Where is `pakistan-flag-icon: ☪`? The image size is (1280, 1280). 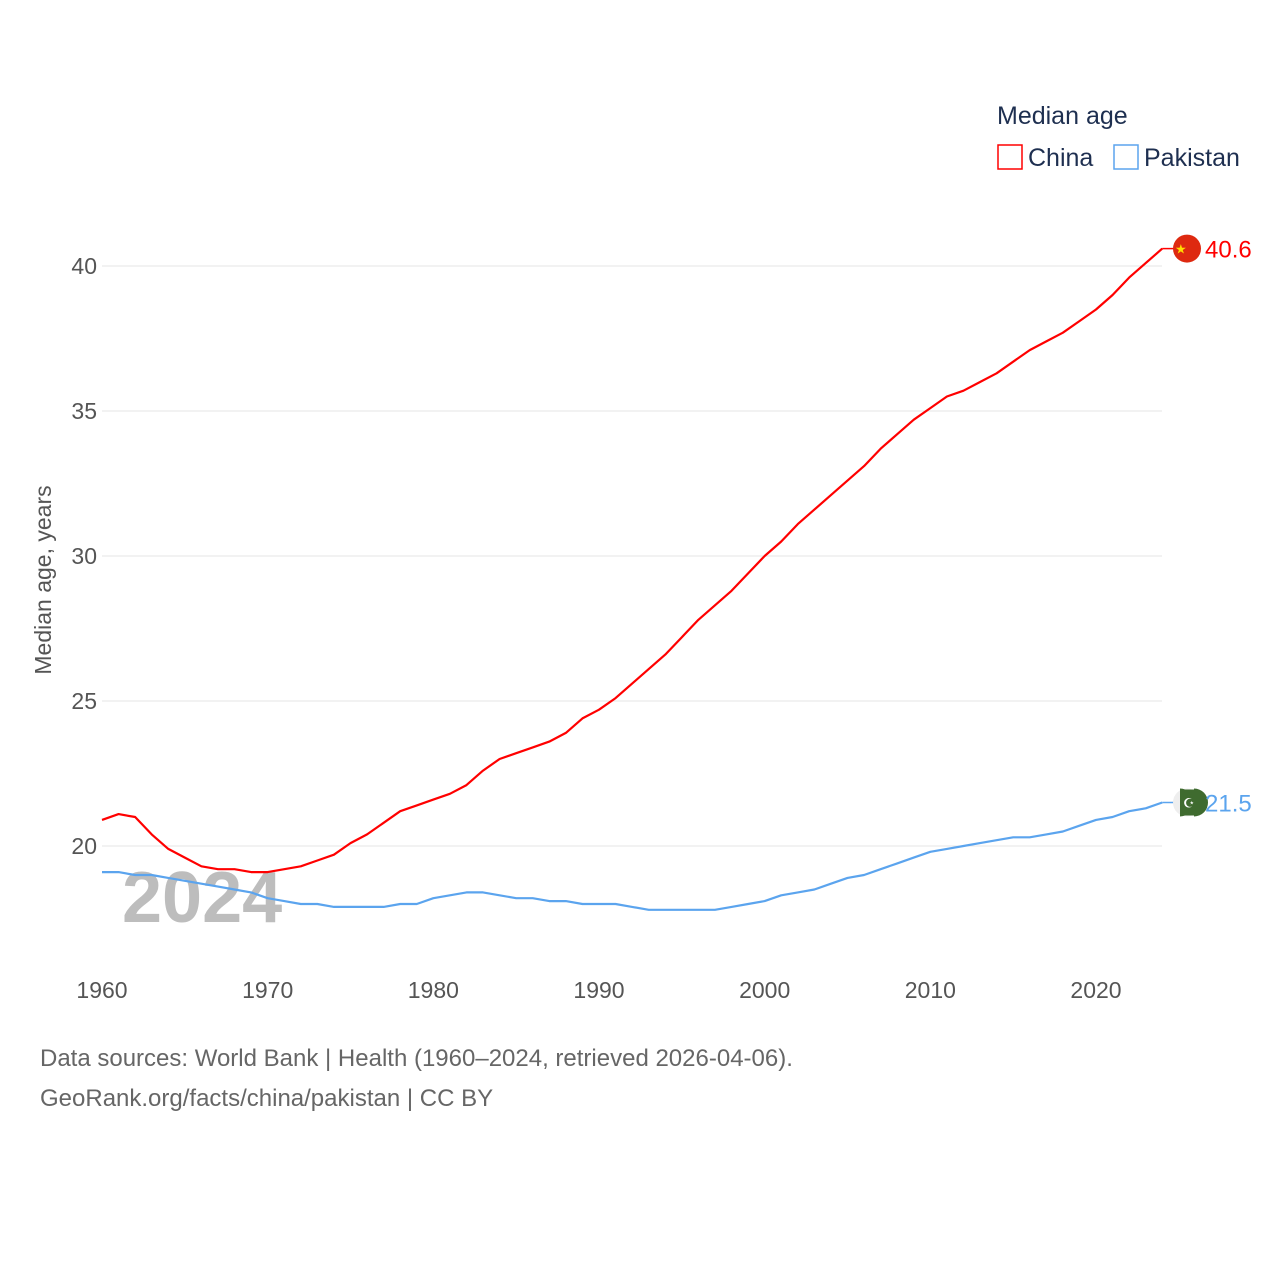
pakistan-flag-icon: ☪ is located at coordinates (1191, 802).